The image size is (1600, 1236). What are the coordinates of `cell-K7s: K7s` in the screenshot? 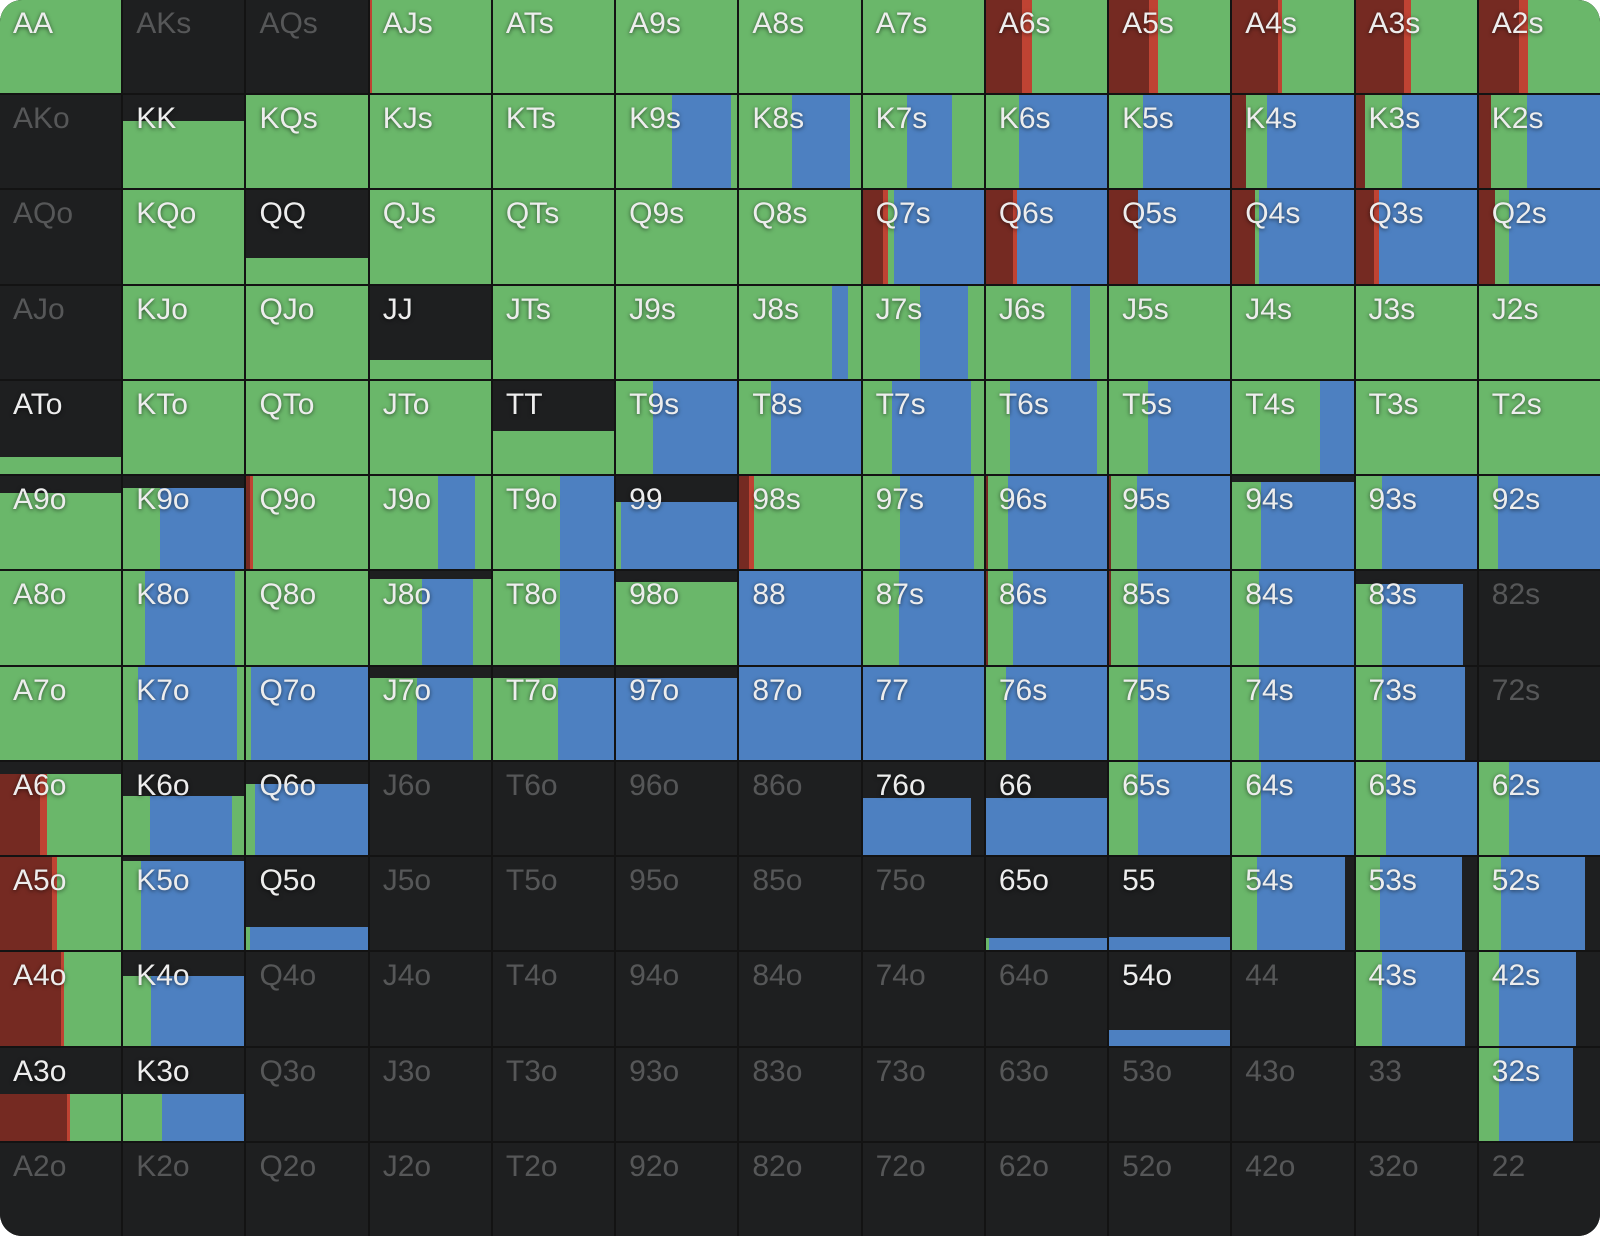 It's located at (923, 142).